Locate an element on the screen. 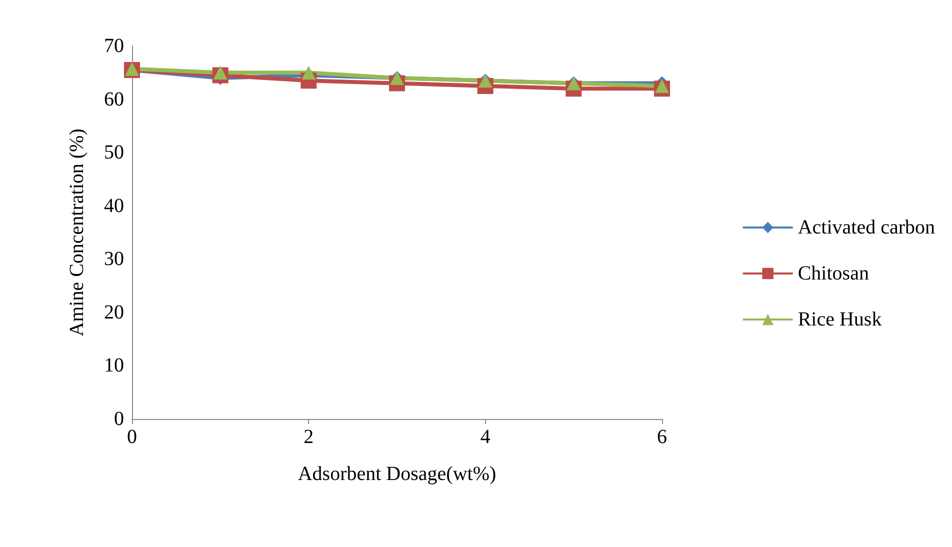 This screenshot has height=547, width=952. y-tick-label: 60 is located at coordinates (114, 99).